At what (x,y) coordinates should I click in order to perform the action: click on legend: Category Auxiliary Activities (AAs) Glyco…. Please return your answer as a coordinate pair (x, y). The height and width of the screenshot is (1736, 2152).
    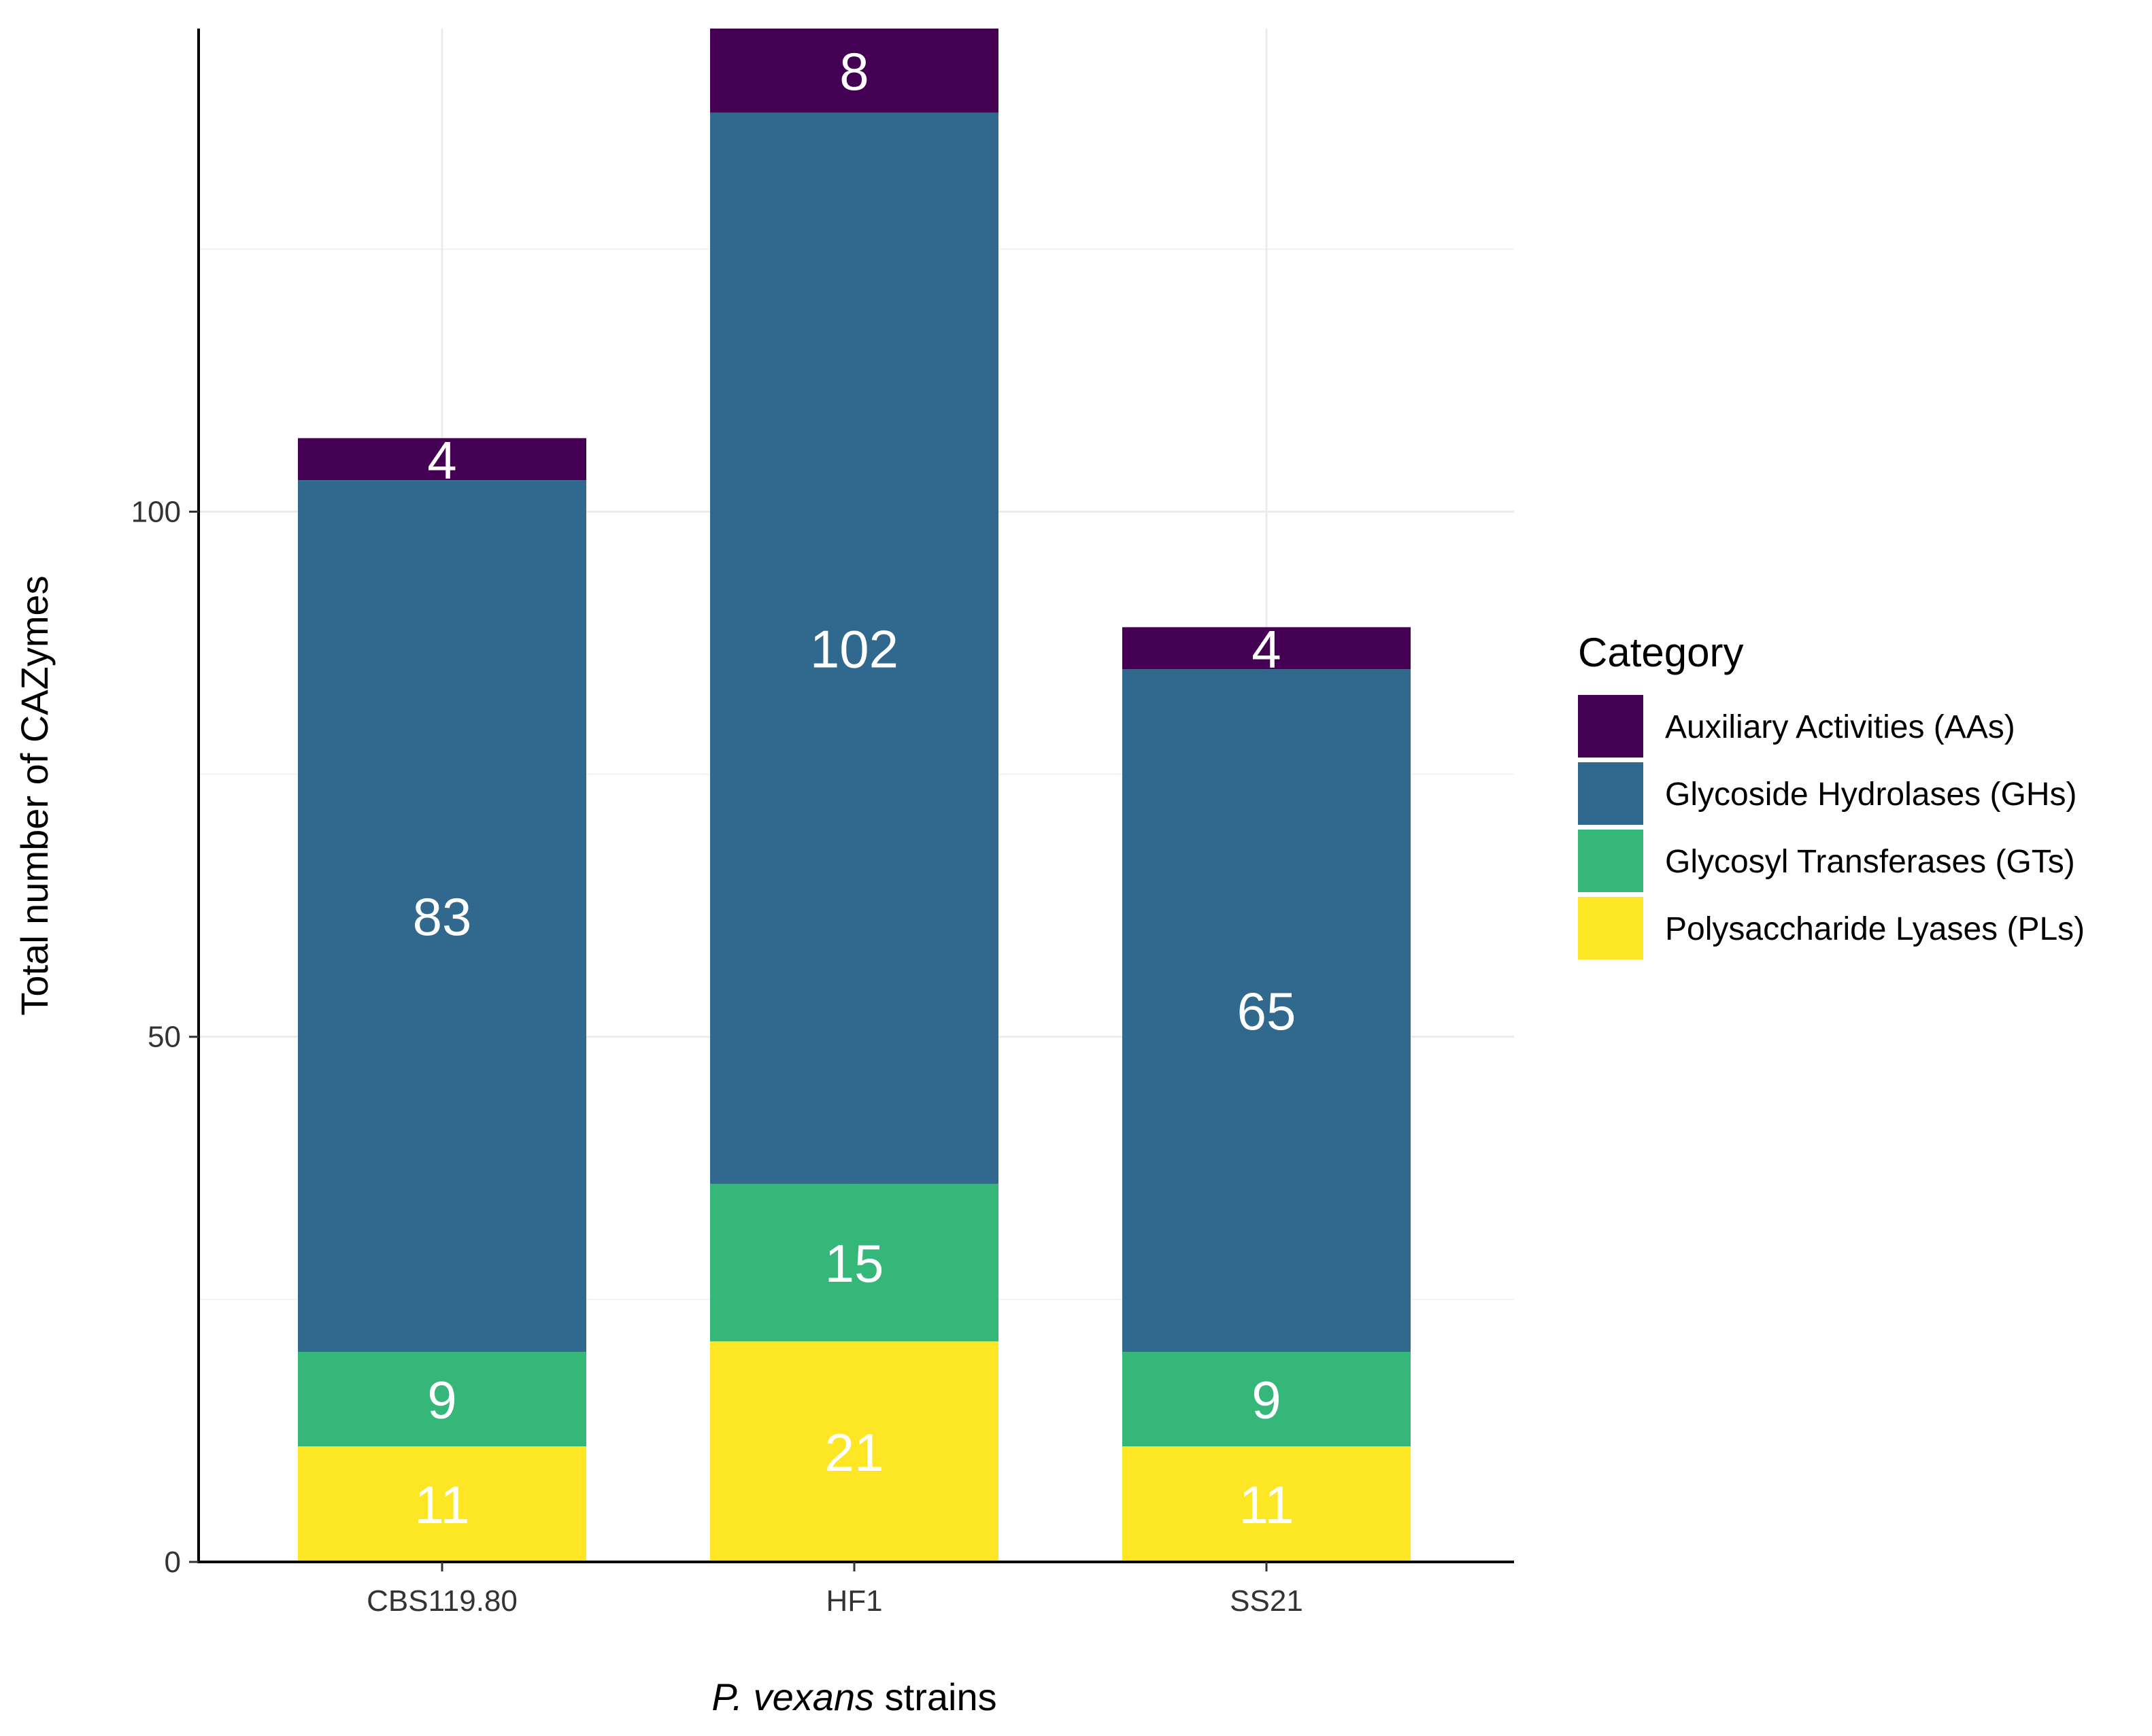
    Looking at the image, I should click on (1831, 794).